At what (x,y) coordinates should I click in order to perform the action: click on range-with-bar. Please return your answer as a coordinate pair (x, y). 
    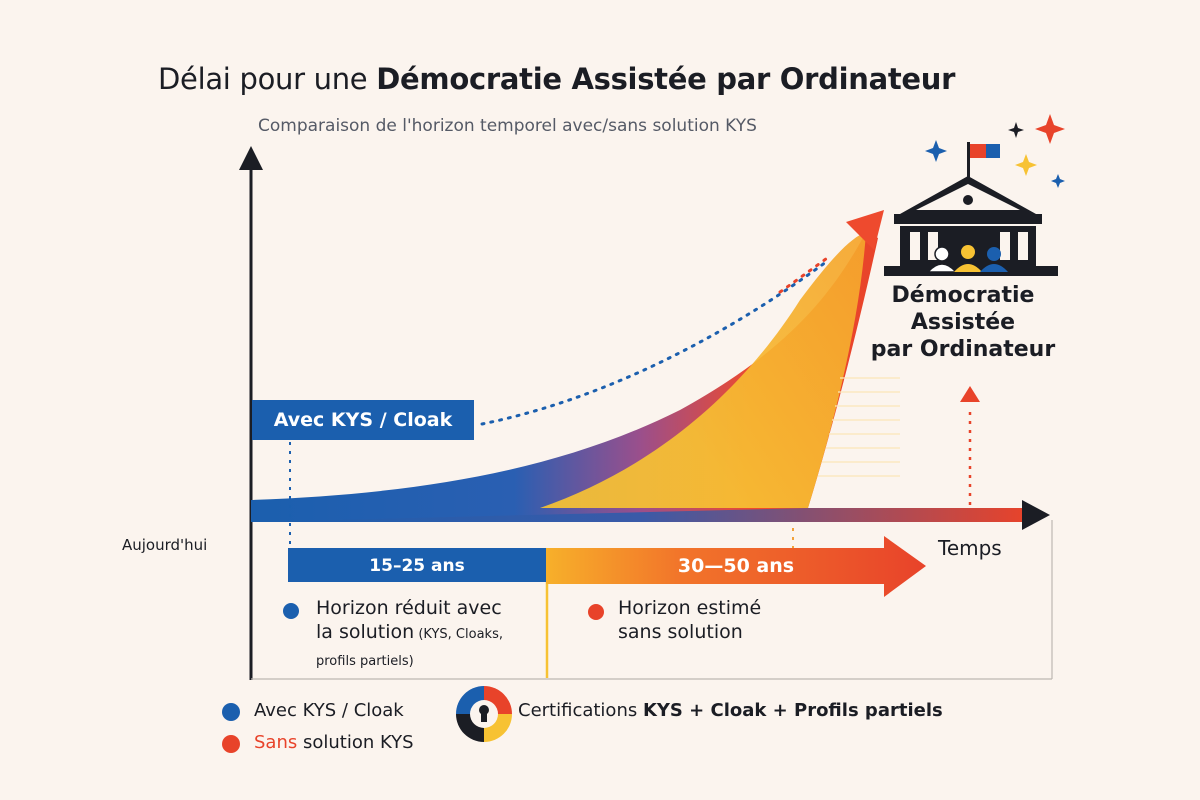
    Looking at the image, I should click on (417, 565).